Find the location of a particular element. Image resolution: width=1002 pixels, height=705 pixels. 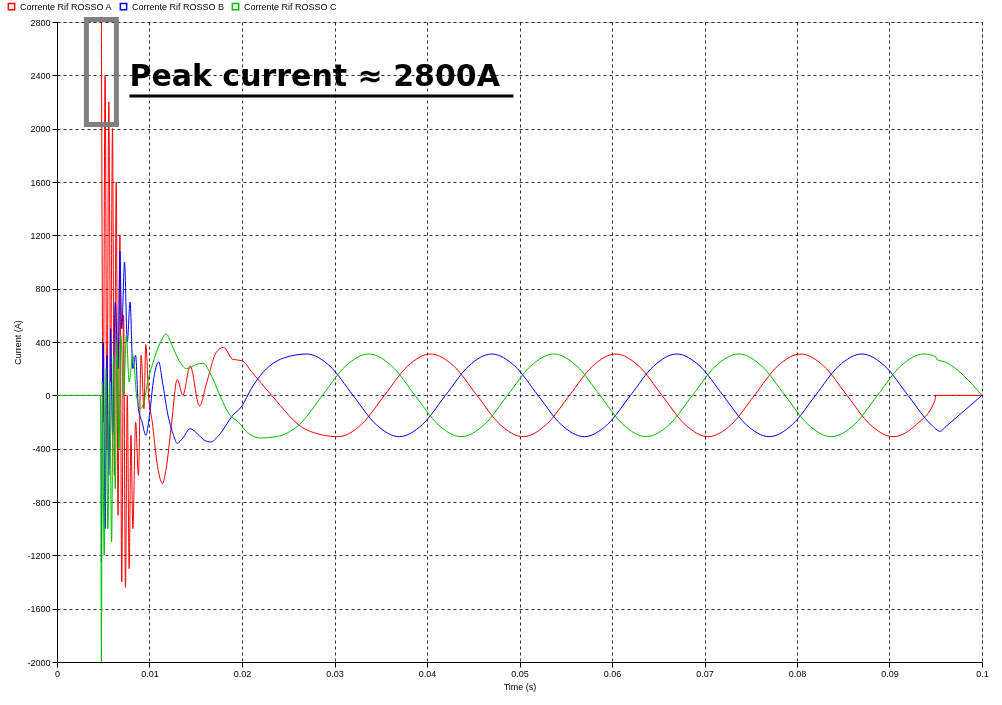

x-tick-label: 0.02 is located at coordinates (242, 673).